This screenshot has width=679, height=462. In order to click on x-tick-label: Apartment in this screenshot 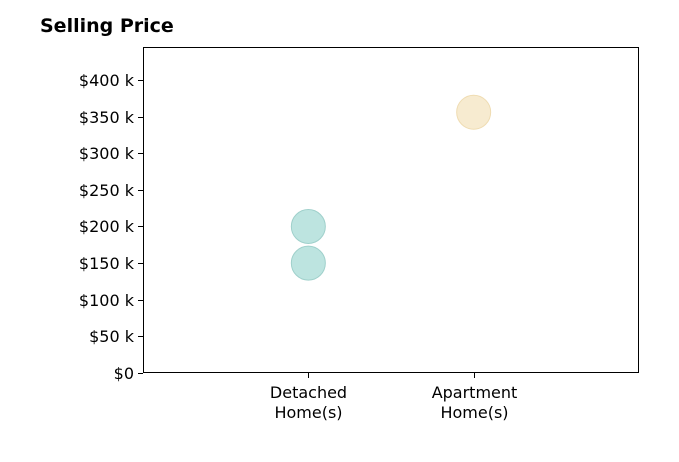, I will do `click(475, 392)`.